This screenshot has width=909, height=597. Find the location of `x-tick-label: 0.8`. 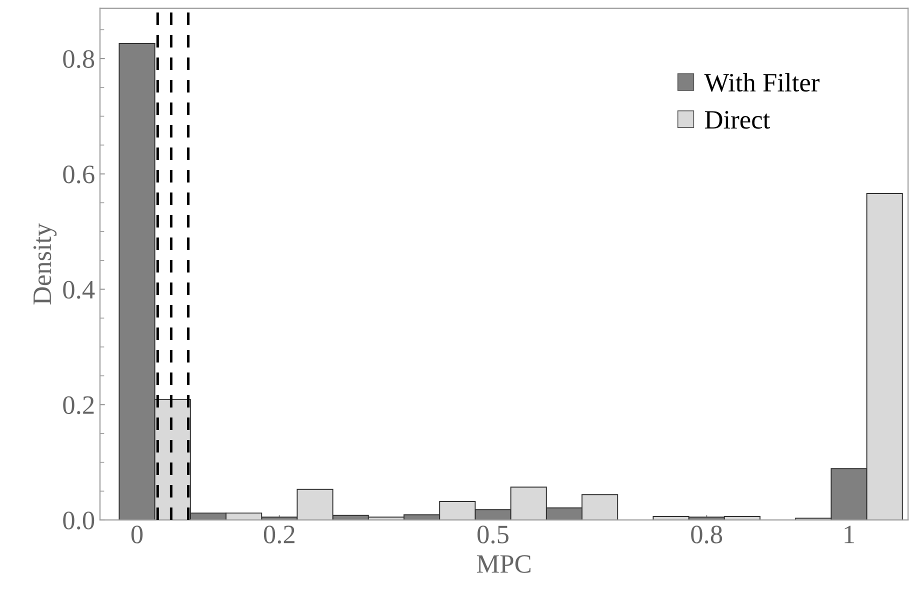

x-tick-label: 0.8 is located at coordinates (706, 535).